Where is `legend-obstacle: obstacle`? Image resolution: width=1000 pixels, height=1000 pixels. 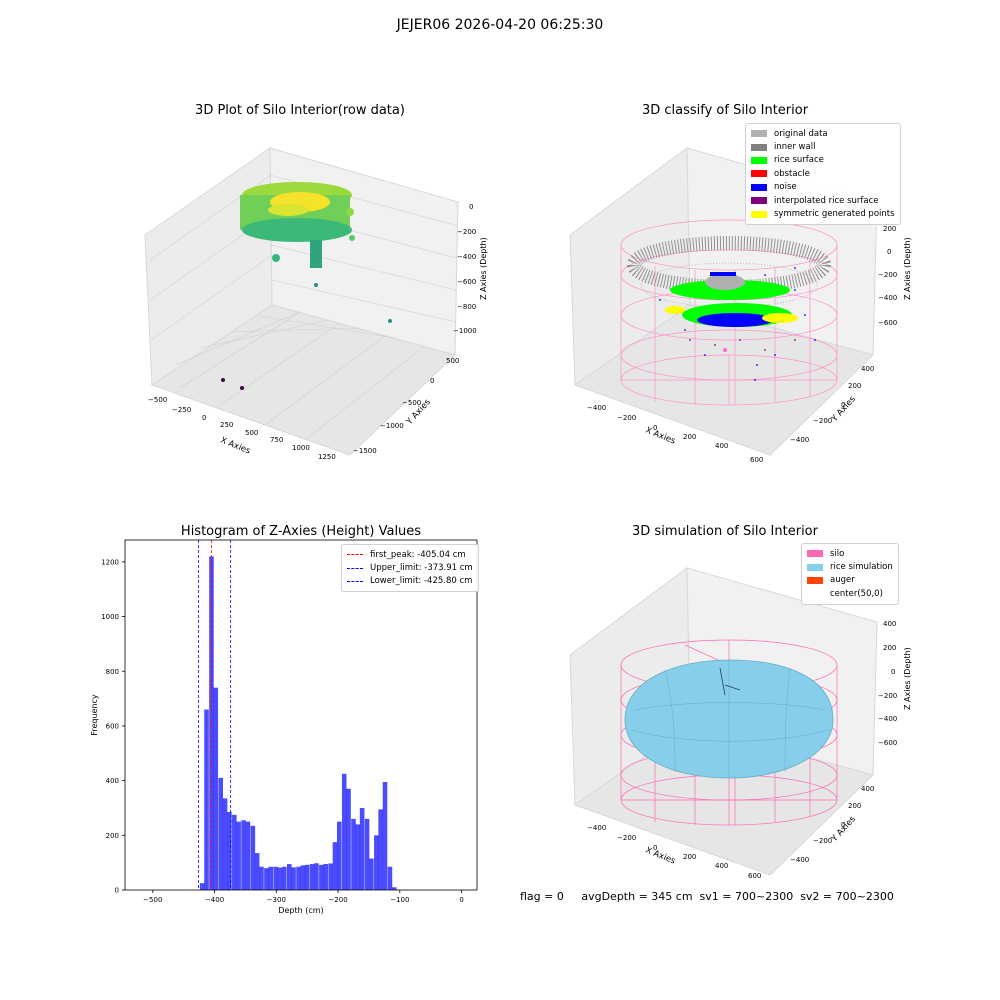
legend-obstacle: obstacle is located at coordinates (823, 173).